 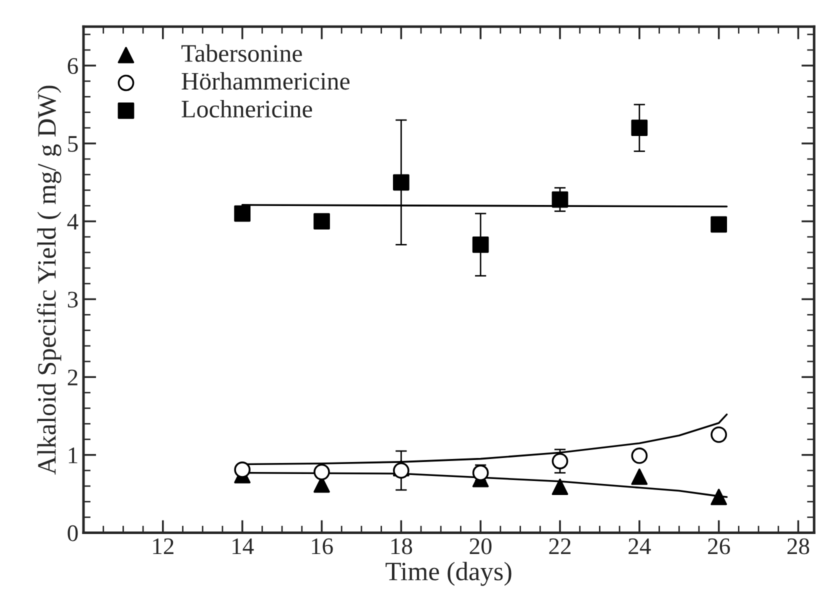 What do you see at coordinates (247, 109) in the screenshot?
I see `legend-label: Lochnericine` at bounding box center [247, 109].